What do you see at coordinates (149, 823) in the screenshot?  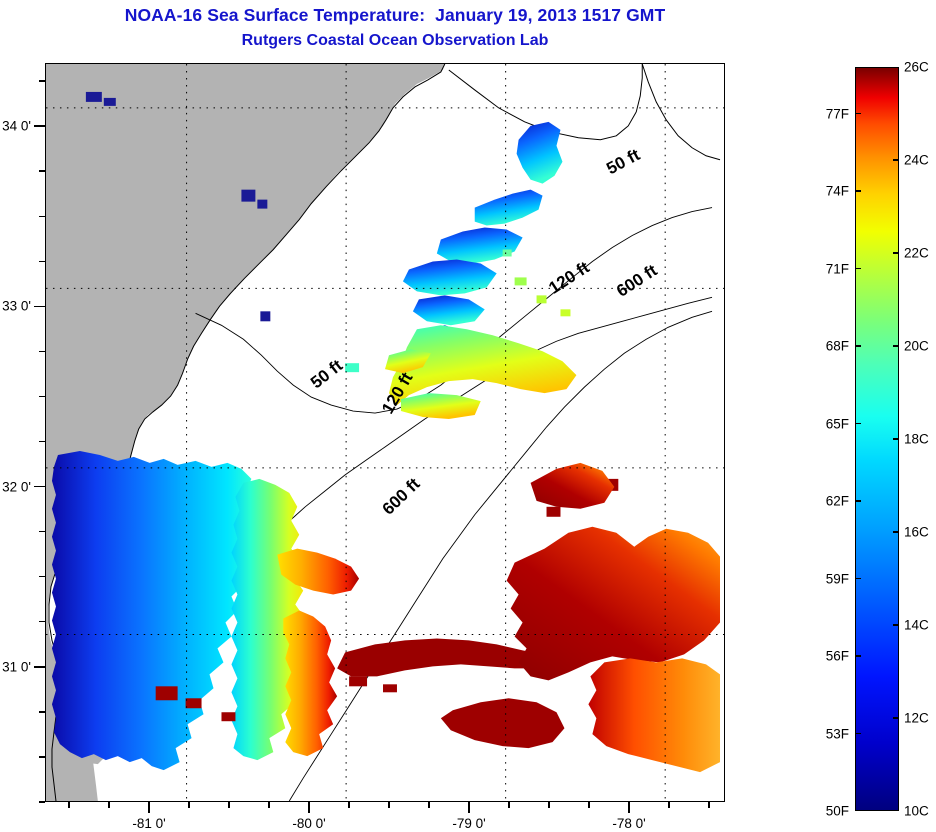 I see `x-axis-label-0: -81 0'` at bounding box center [149, 823].